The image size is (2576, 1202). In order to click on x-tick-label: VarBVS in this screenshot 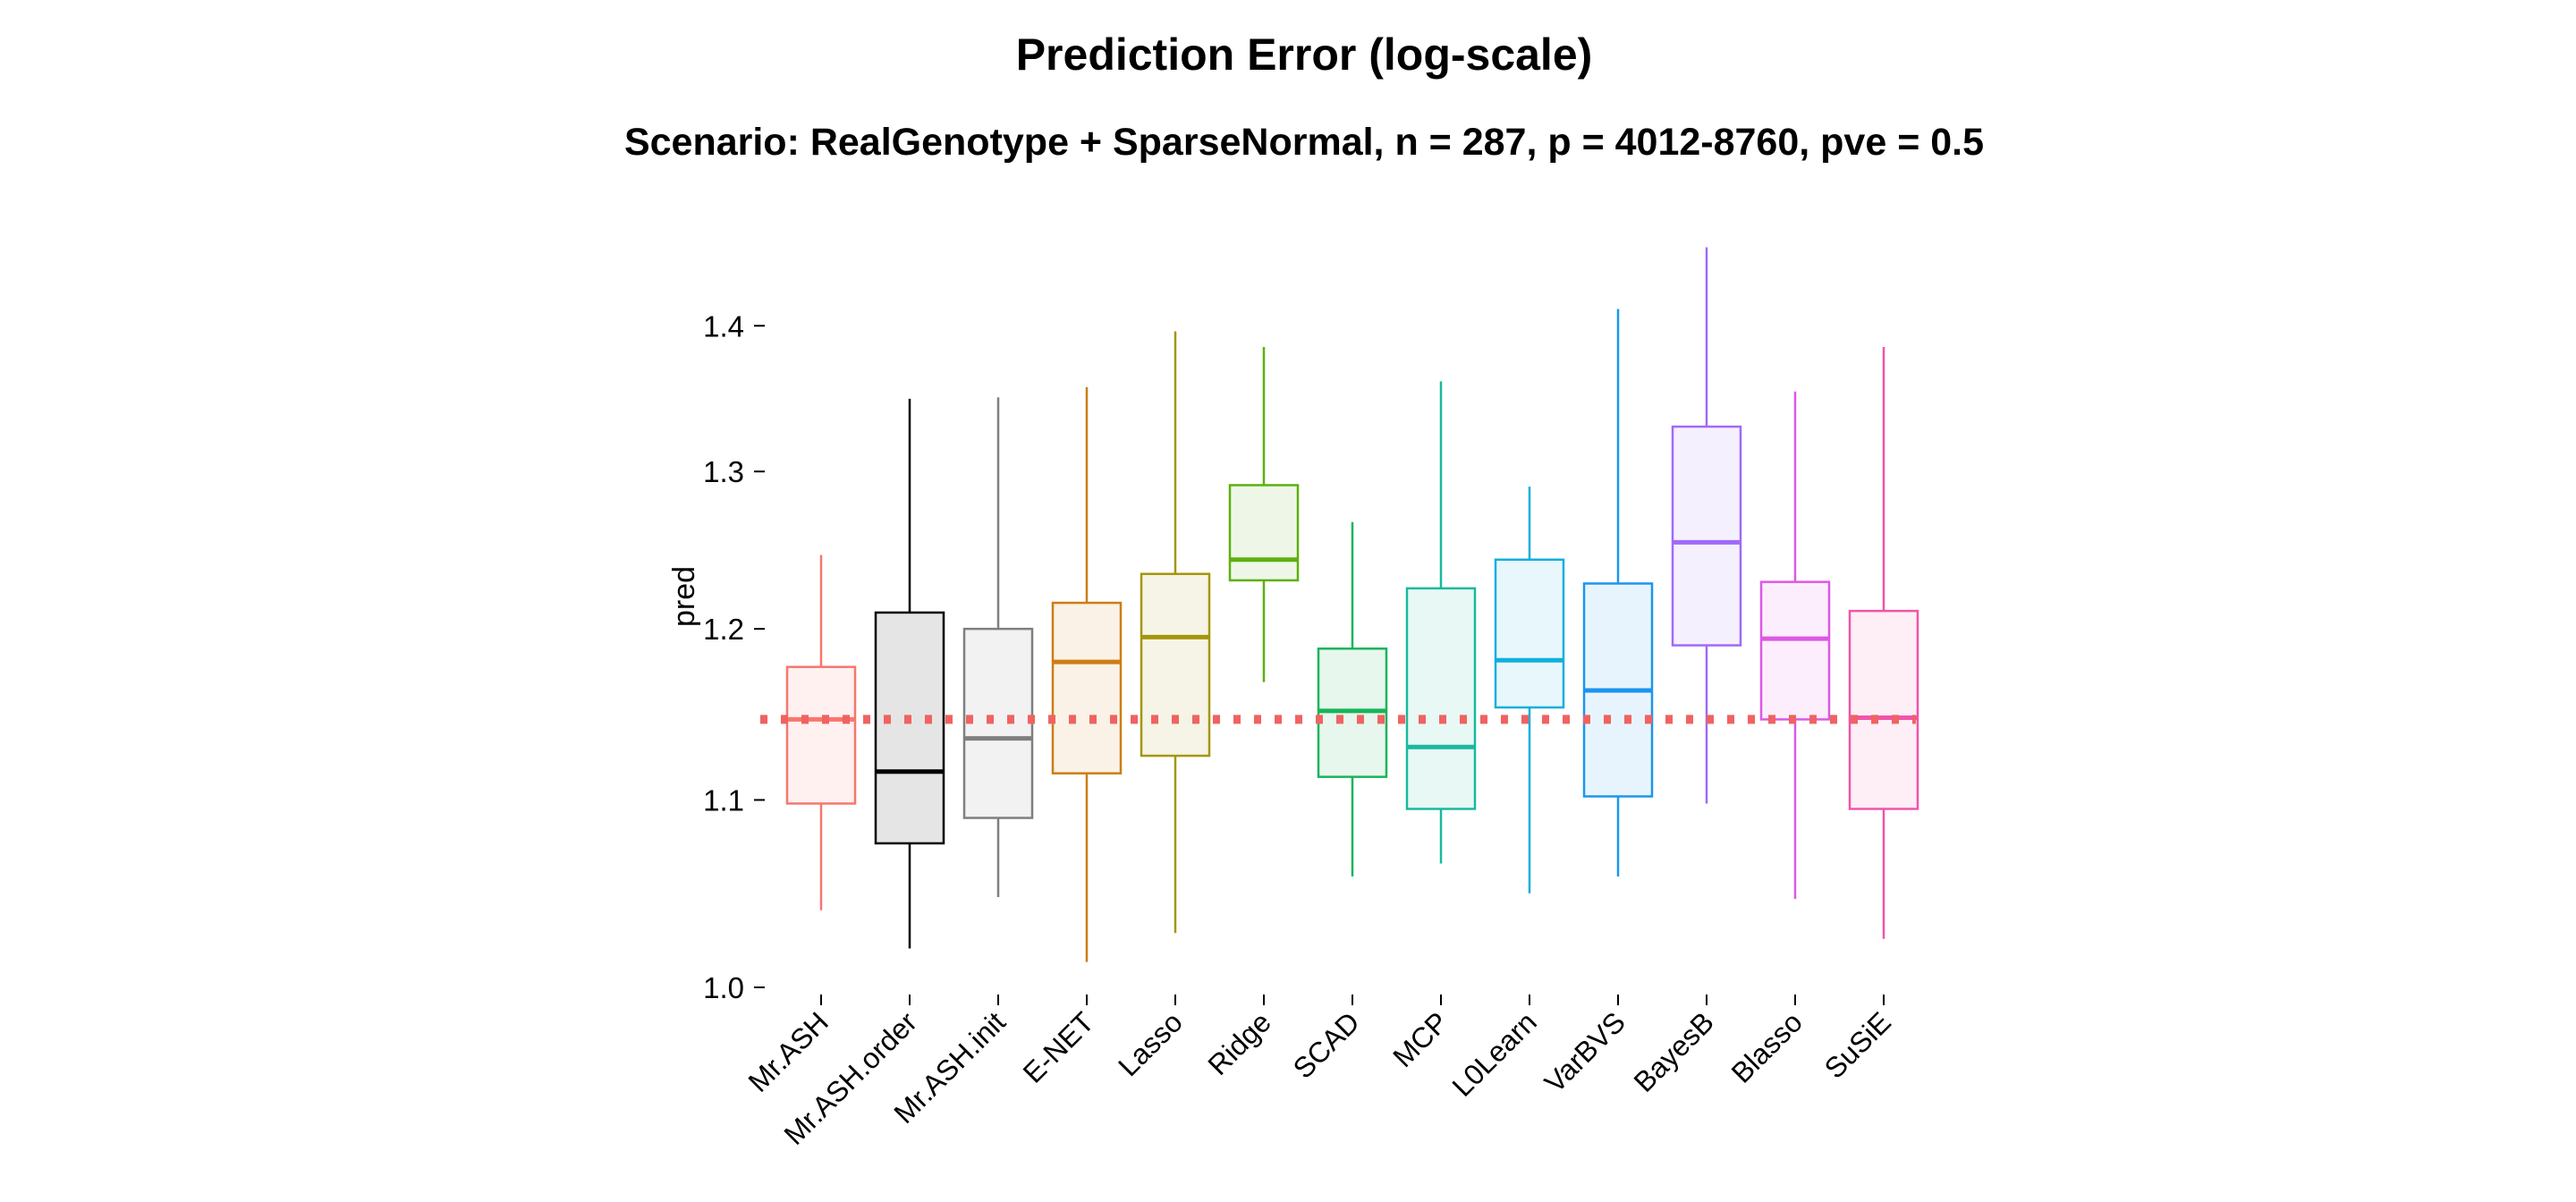, I will do `click(1584, 1051)`.